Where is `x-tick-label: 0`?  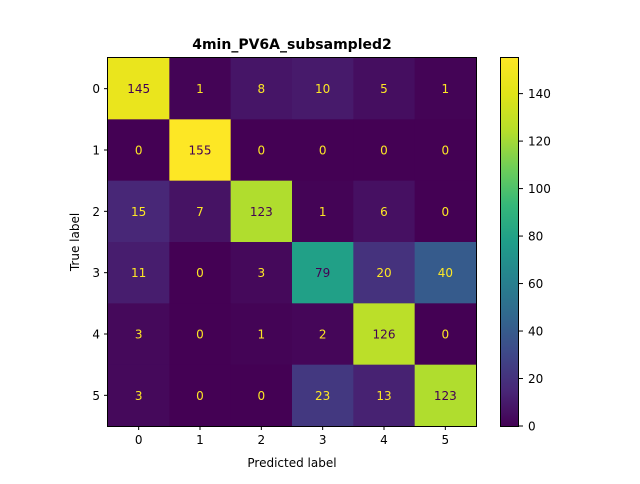
x-tick-label: 0 is located at coordinates (139, 440).